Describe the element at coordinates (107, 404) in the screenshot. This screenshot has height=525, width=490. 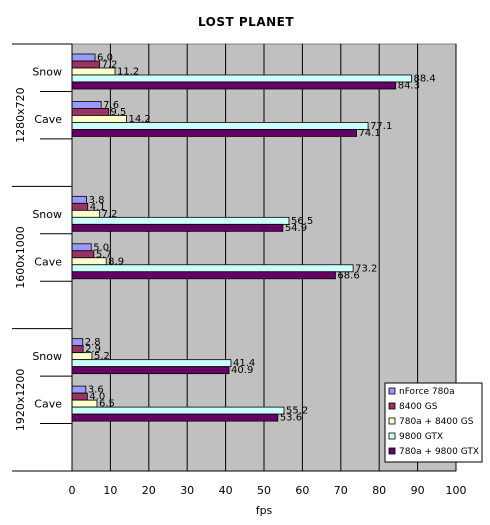
I see `data-label: 6.5` at that location.